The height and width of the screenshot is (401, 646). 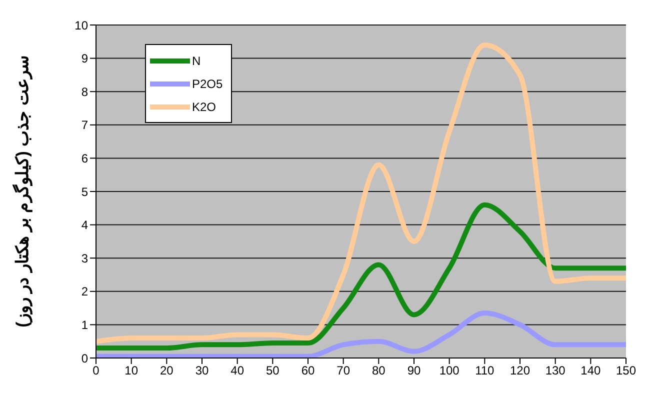 What do you see at coordinates (84, 191) in the screenshot?
I see `y-tick-label: 5` at bounding box center [84, 191].